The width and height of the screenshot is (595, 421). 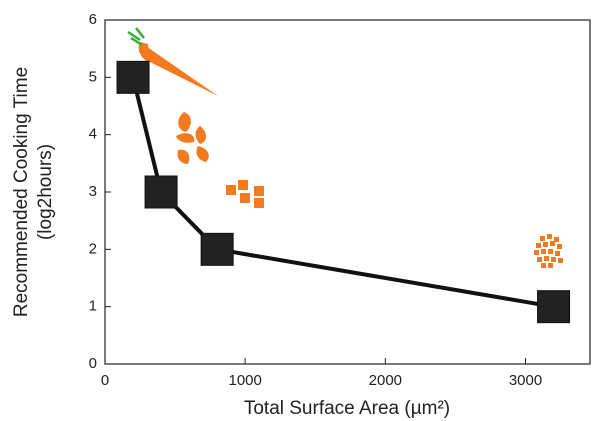 What do you see at coordinates (33, 192) in the screenshot?
I see `y-axis-title: Recommended Cooking Time (log2hours)` at bounding box center [33, 192].